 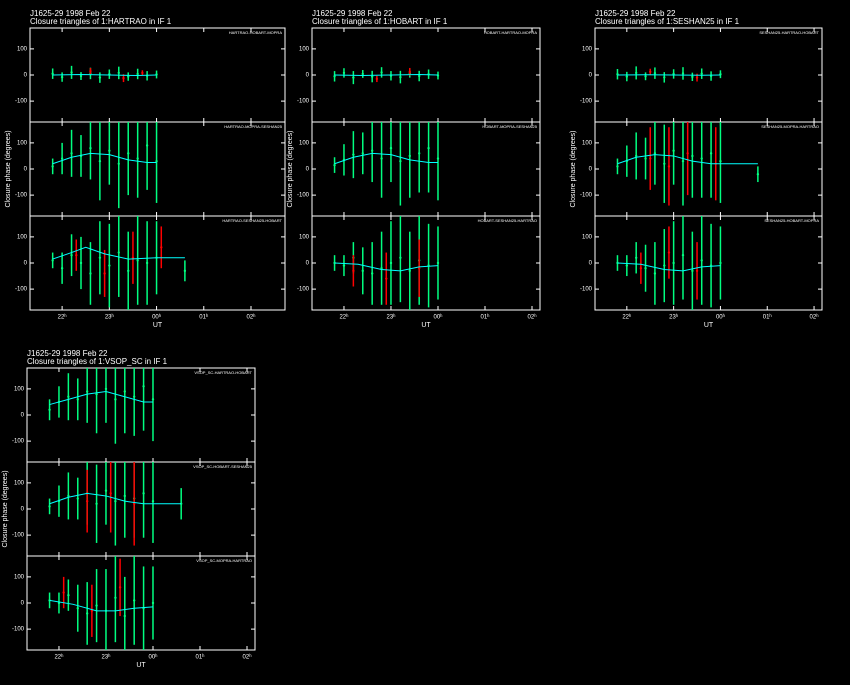 What do you see at coordinates (507, 220) in the screenshot?
I see `subplot-label: HOBART-SESHAN25-HARTRAO` at bounding box center [507, 220].